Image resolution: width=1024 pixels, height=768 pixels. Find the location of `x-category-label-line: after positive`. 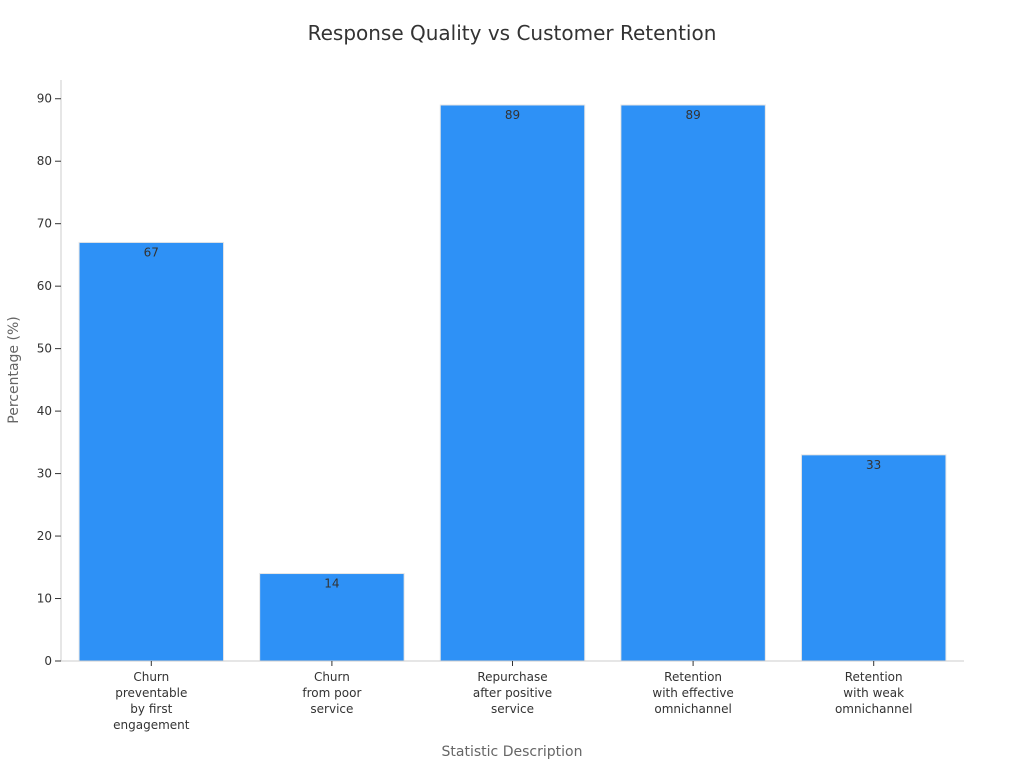

x-category-label-line: after positive is located at coordinates (512, 693).